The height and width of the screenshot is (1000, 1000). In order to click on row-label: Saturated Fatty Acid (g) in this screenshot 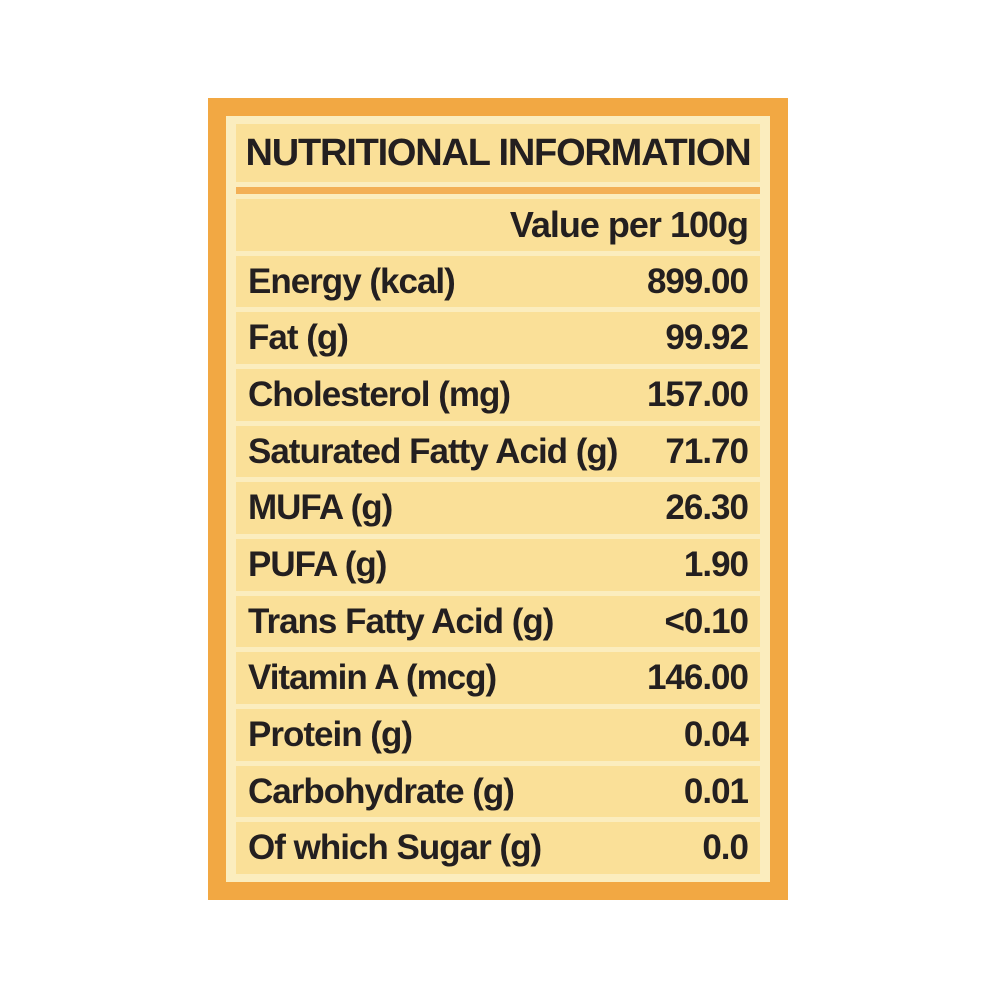, I will do `click(433, 451)`.